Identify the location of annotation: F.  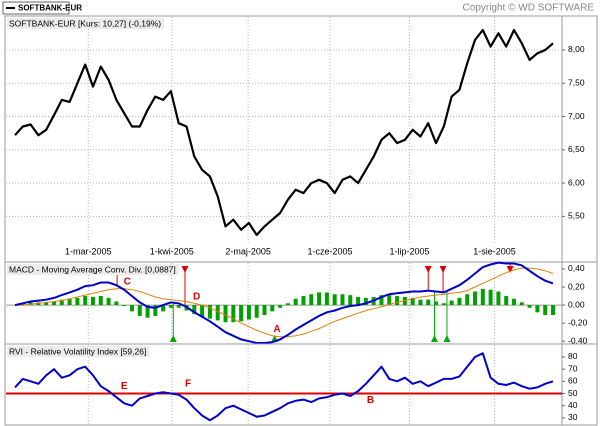
(188, 383).